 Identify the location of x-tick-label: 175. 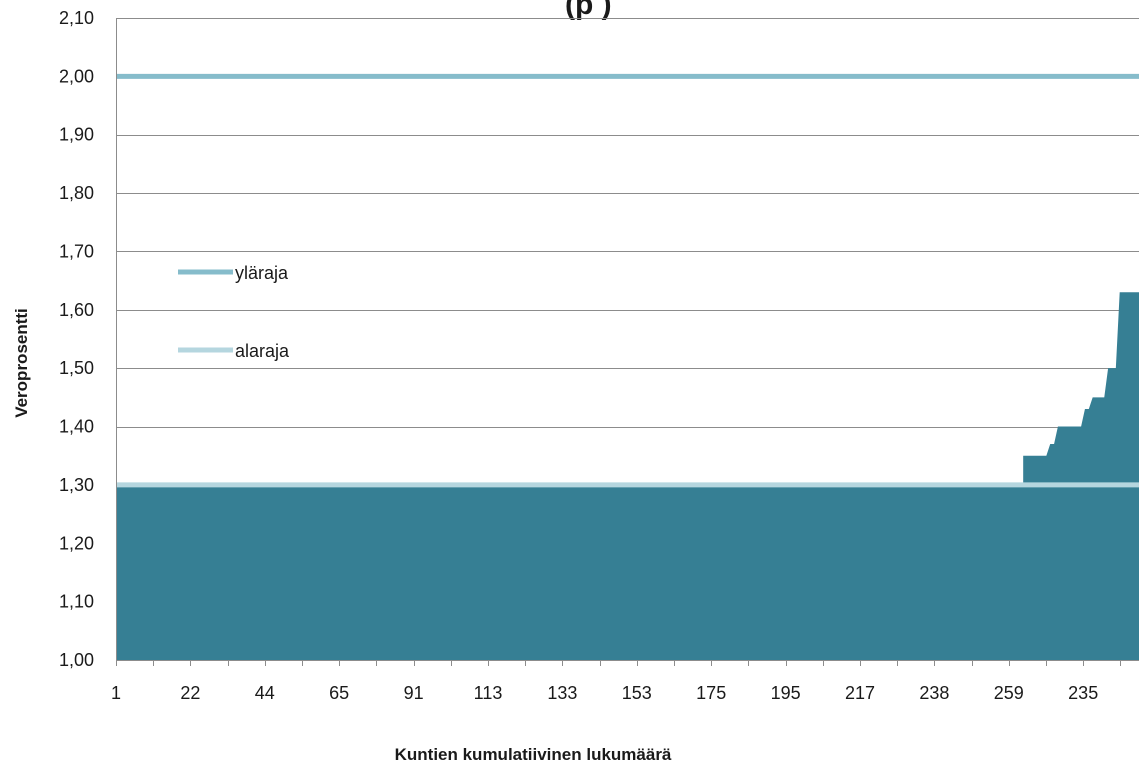
(711, 693).